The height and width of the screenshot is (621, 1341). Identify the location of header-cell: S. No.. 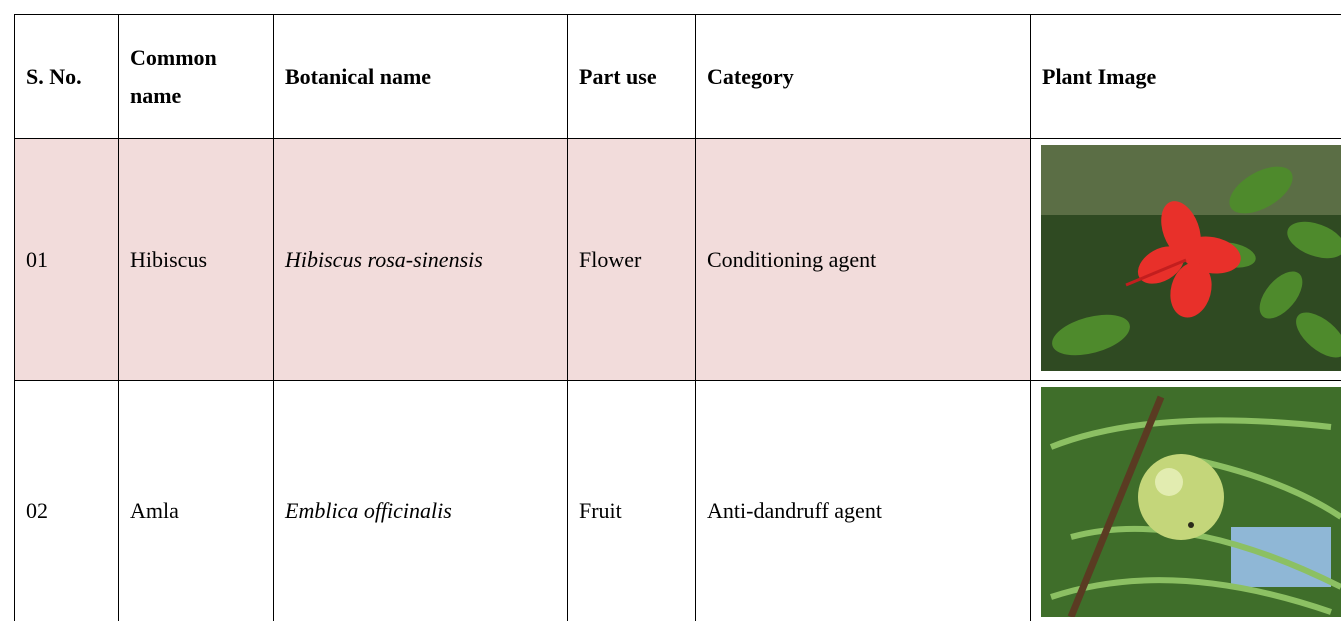
(66, 76).